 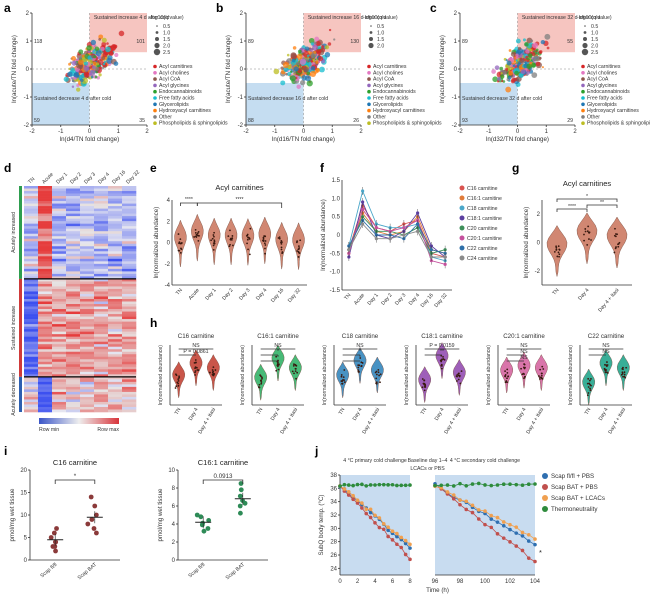 What do you see at coordinates (517, 139) in the screenshot?
I see `x-axis-label: ln(d32/TN fold change)` at bounding box center [517, 139].